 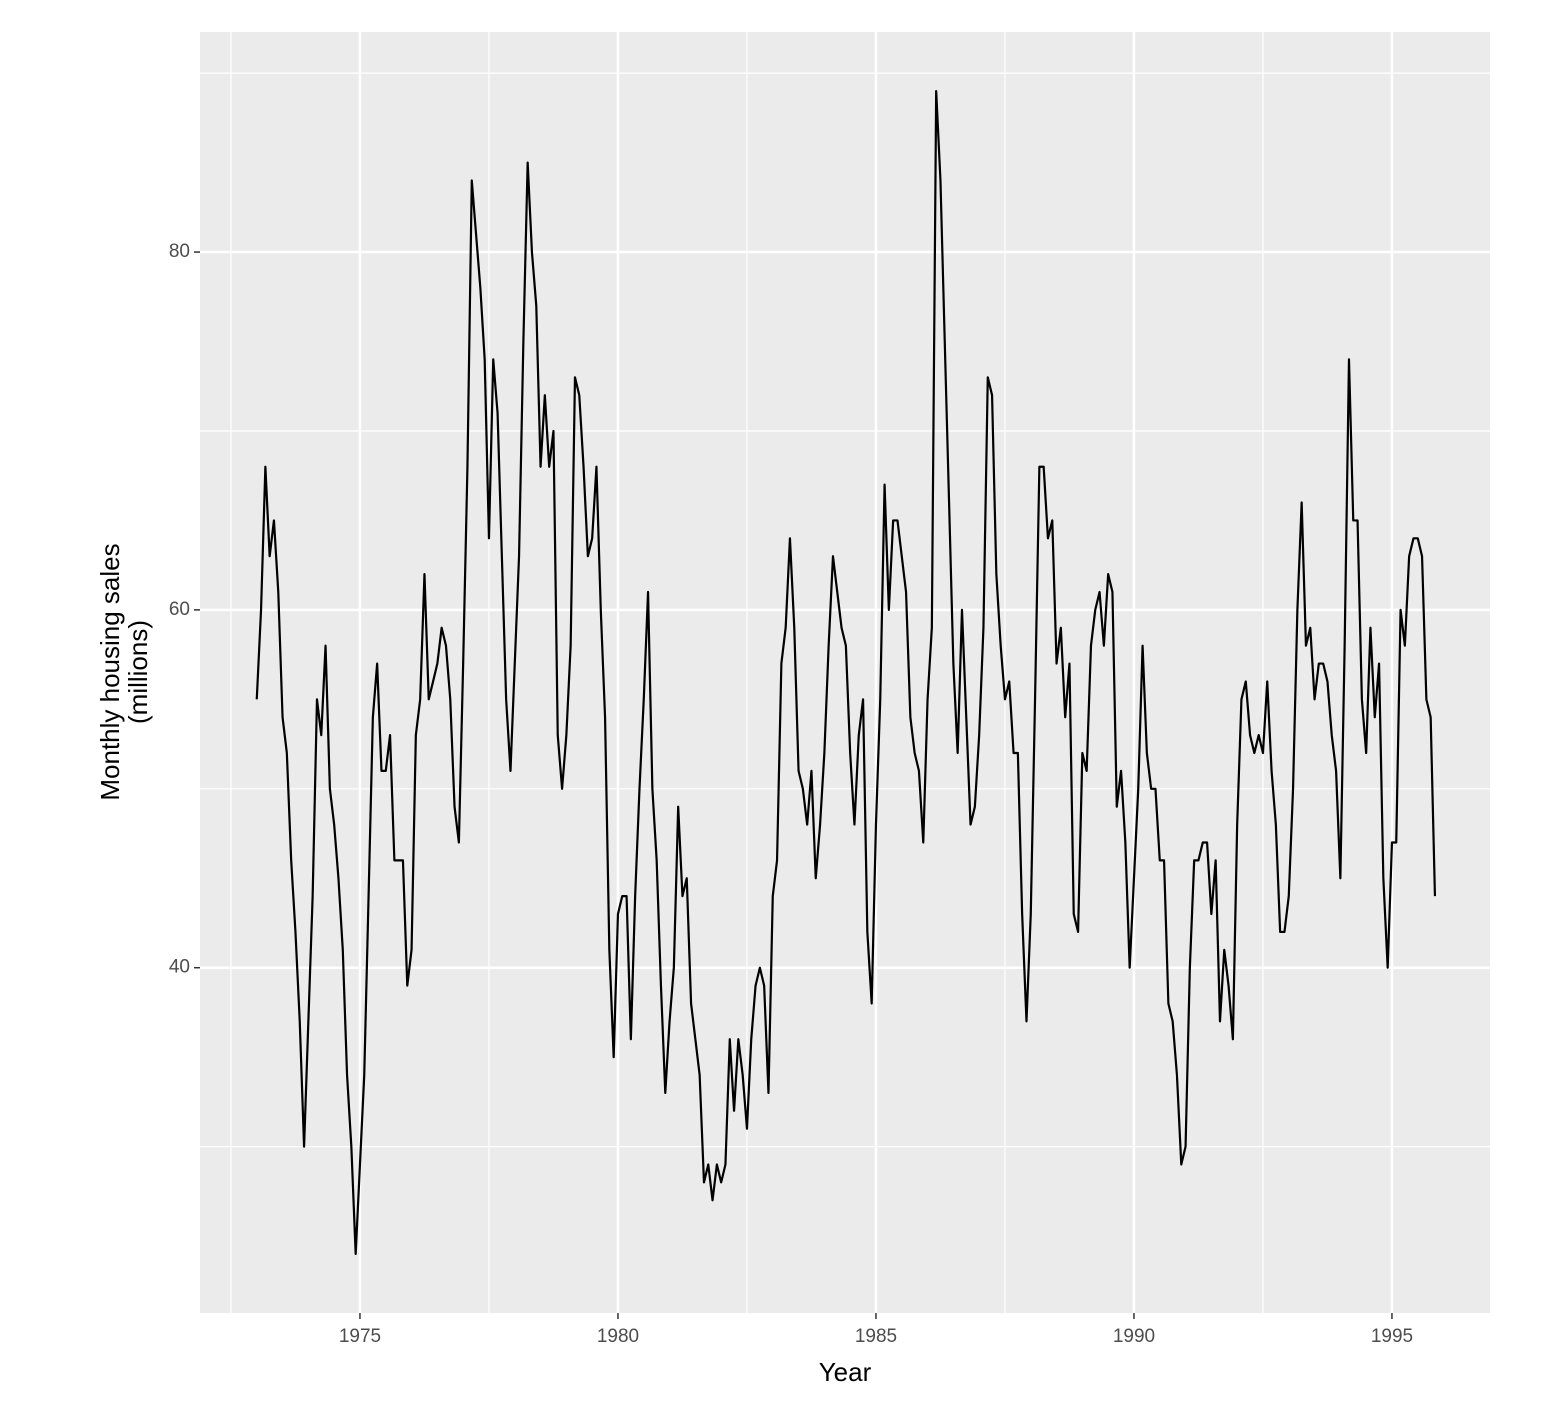 I want to click on x-tick-label: 1980, so click(x=618, y=1336).